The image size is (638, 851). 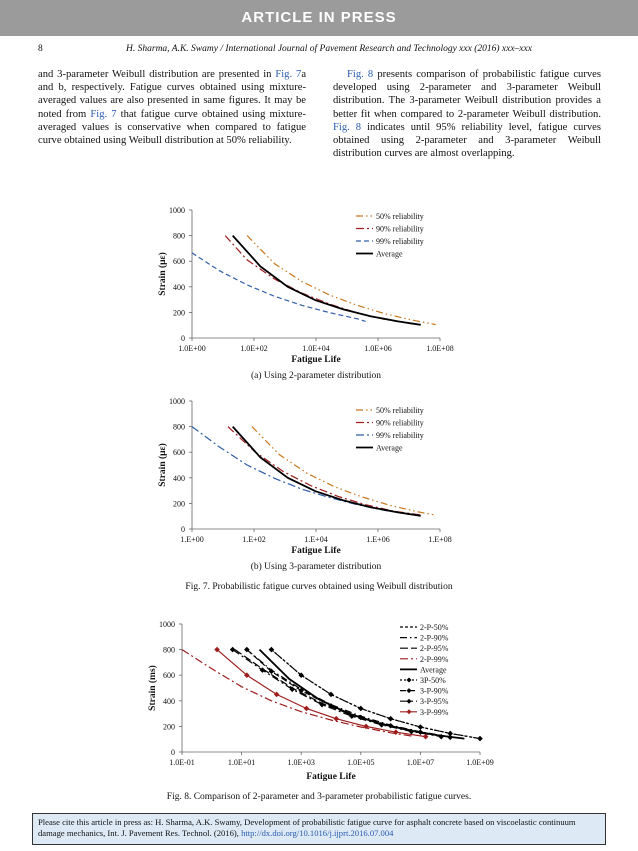 What do you see at coordinates (40, 49) in the screenshot?
I see `page-number: 8` at bounding box center [40, 49].